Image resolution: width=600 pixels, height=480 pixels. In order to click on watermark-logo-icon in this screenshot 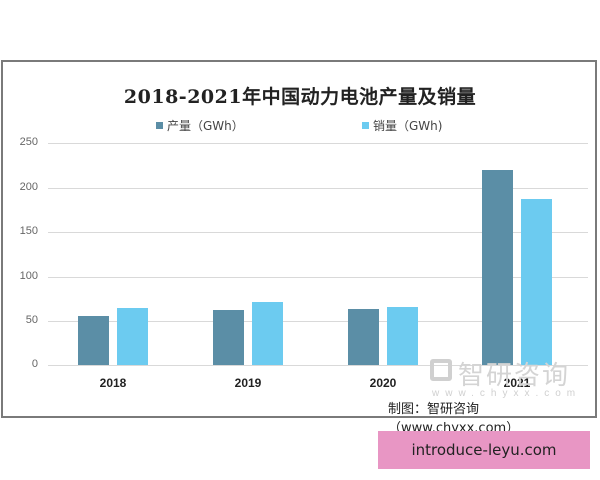, I will do `click(441, 370)`.